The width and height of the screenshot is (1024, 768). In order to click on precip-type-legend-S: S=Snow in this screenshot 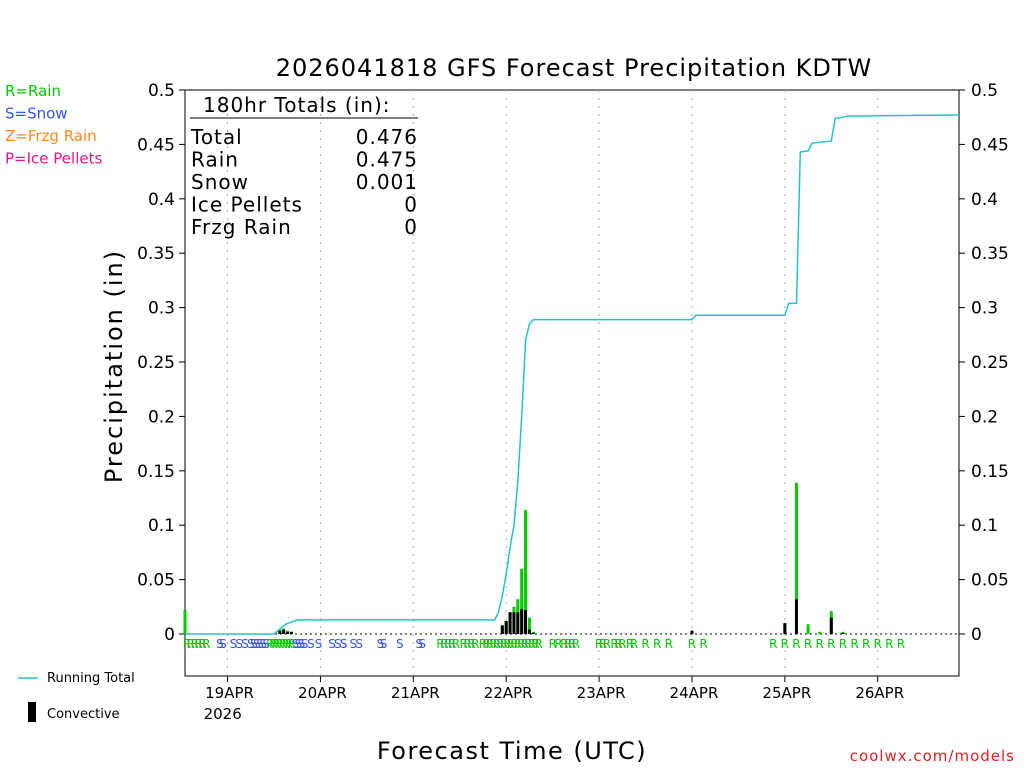, I will do `click(36, 114)`.